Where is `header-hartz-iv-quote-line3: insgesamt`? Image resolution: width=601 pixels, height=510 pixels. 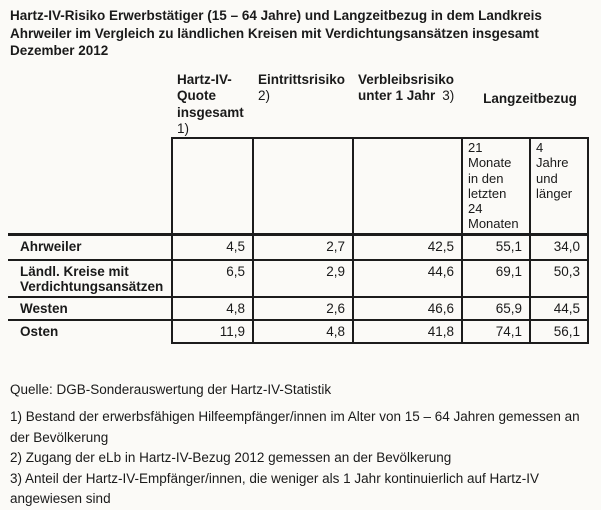 header-hartz-iv-quote-line3: insgesamt is located at coordinates (210, 112).